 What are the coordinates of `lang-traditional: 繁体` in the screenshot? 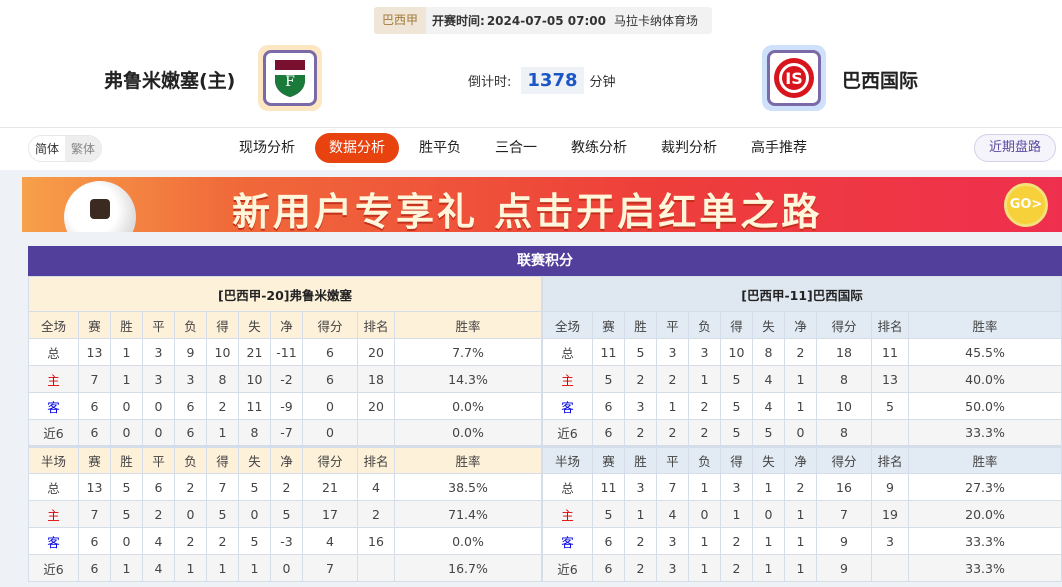 It's located at (83, 148).